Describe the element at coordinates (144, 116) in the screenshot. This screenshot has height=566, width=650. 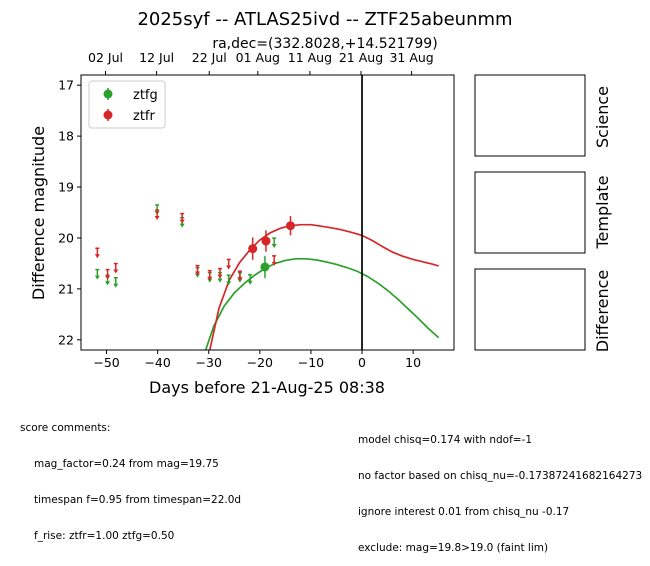
I see `legend-label: ztfr` at that location.